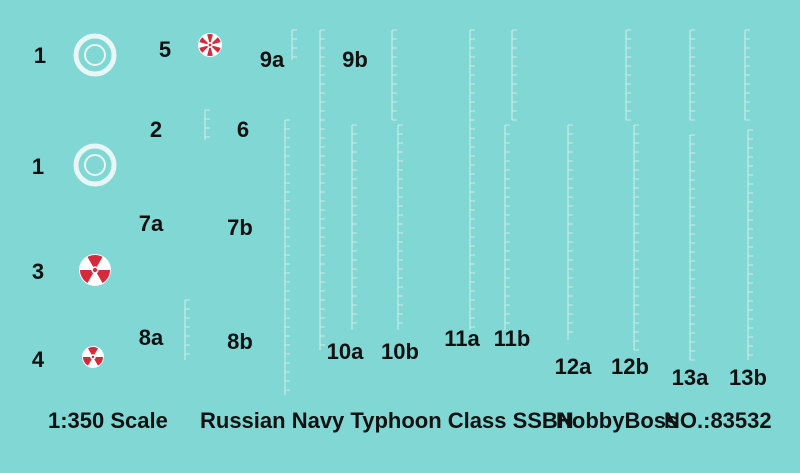 This screenshot has height=473, width=800. What do you see at coordinates (151, 337) in the screenshot?
I see `decal-label: 8a` at bounding box center [151, 337].